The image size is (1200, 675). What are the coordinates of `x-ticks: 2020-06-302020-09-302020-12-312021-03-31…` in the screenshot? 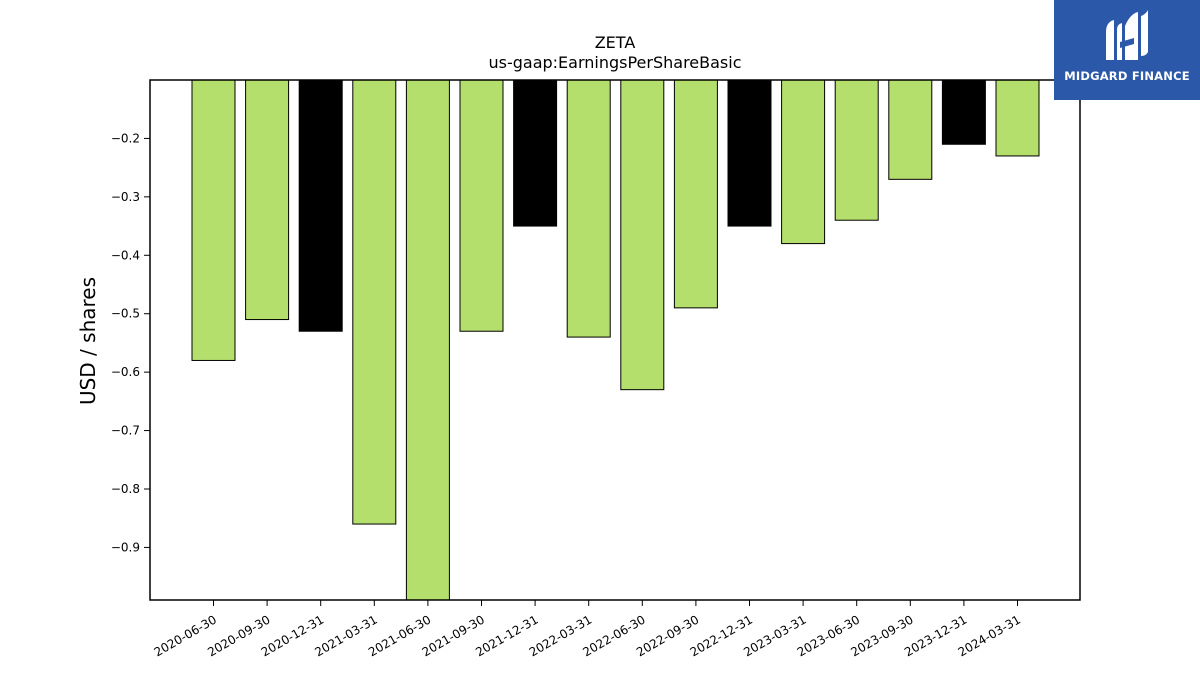 It's located at (587, 629).